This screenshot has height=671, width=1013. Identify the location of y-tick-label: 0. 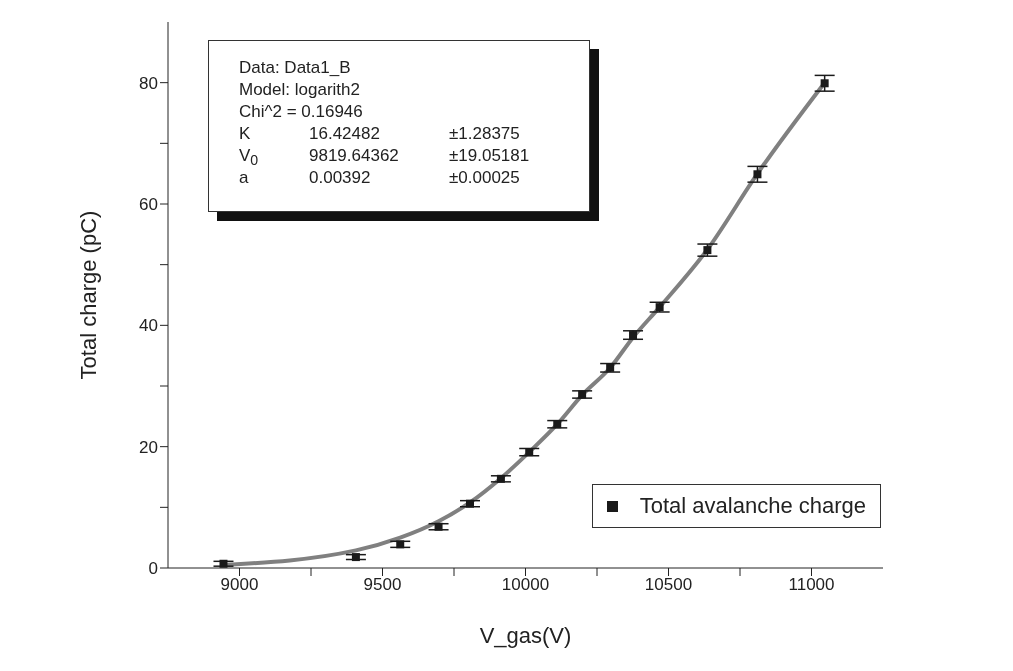
(153, 569).